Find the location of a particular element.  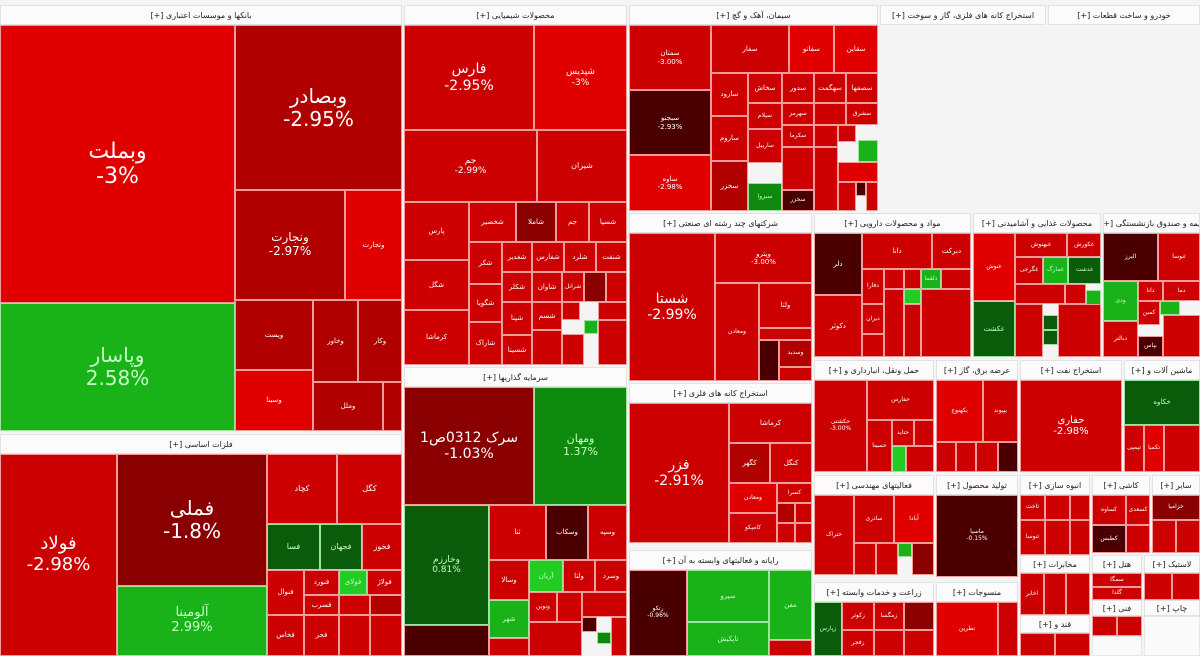

stock-tile: فولای is located at coordinates (353, 582).